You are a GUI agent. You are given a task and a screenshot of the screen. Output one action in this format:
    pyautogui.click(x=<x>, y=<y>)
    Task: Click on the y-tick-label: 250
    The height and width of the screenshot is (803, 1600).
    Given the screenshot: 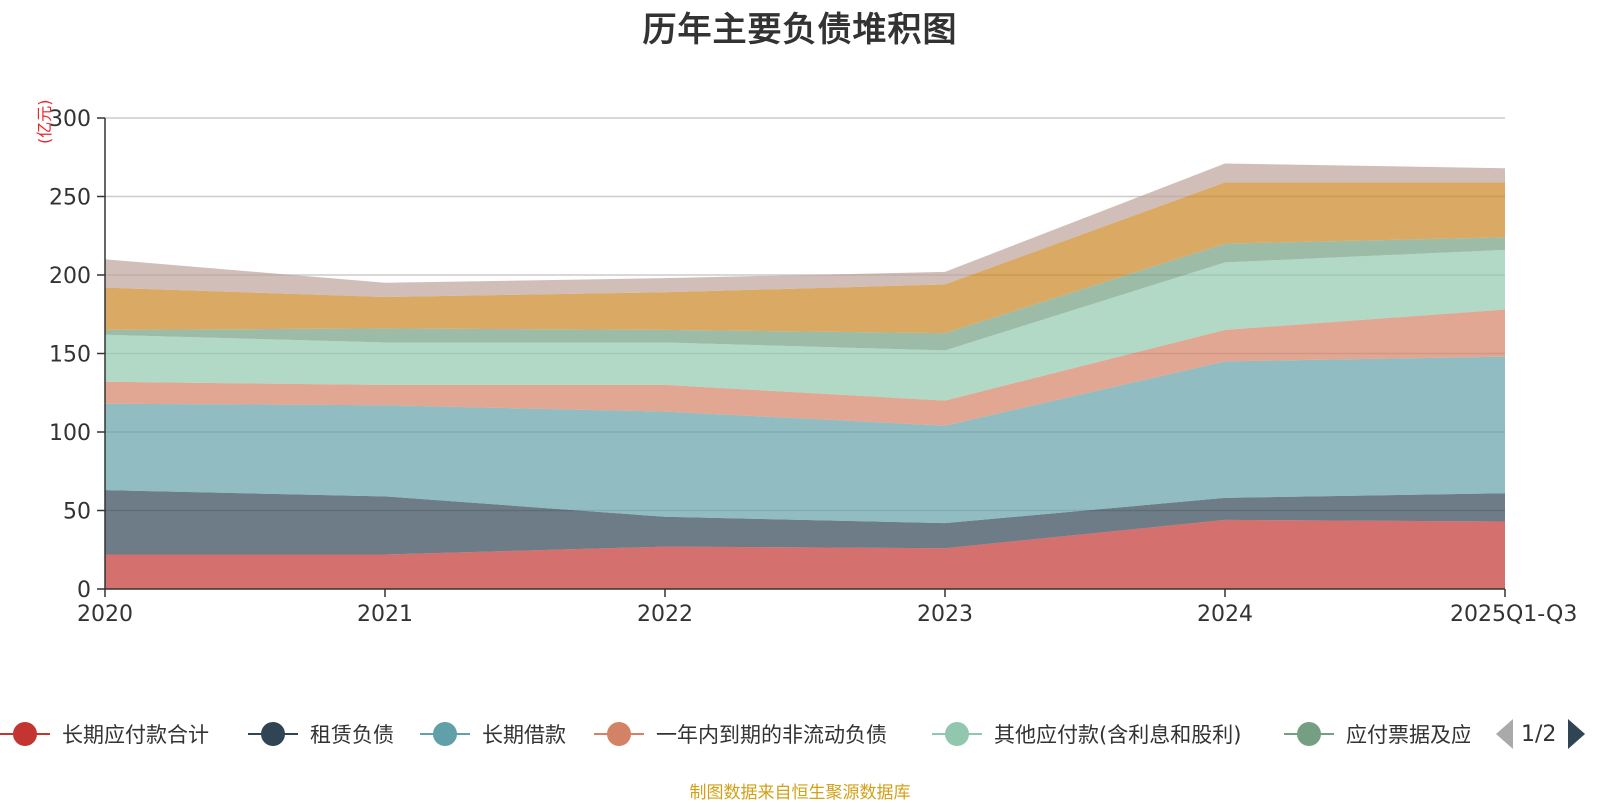 What is the action you would take?
    pyautogui.click(x=70, y=198)
    